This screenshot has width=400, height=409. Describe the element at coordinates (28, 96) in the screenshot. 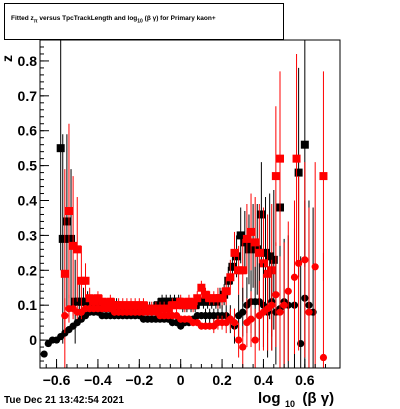

I see `y-tick-label: 0.7` at that location.